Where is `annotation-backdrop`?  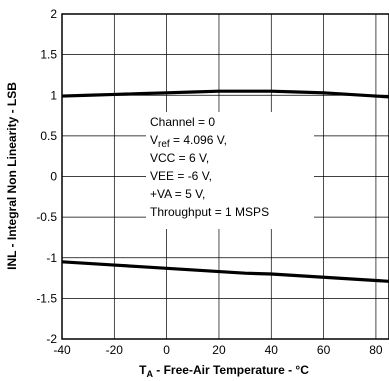 annotation-backdrop is located at coordinates (230, 170).